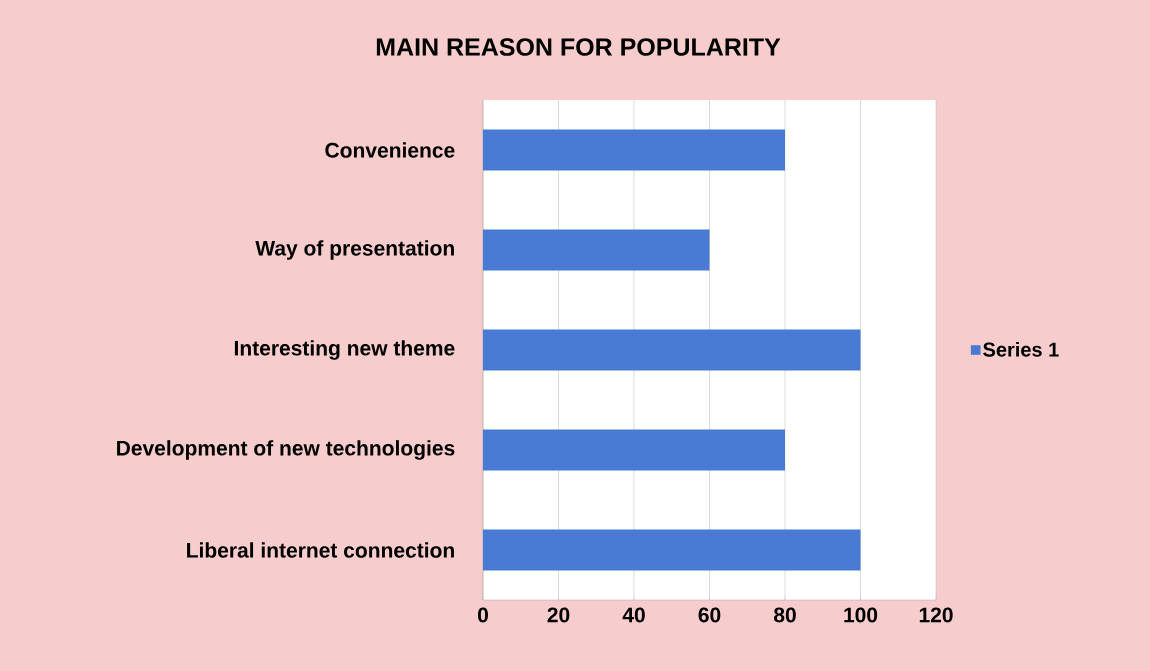 This screenshot has width=1150, height=671. I want to click on x-tick-label: 40, so click(633, 615).